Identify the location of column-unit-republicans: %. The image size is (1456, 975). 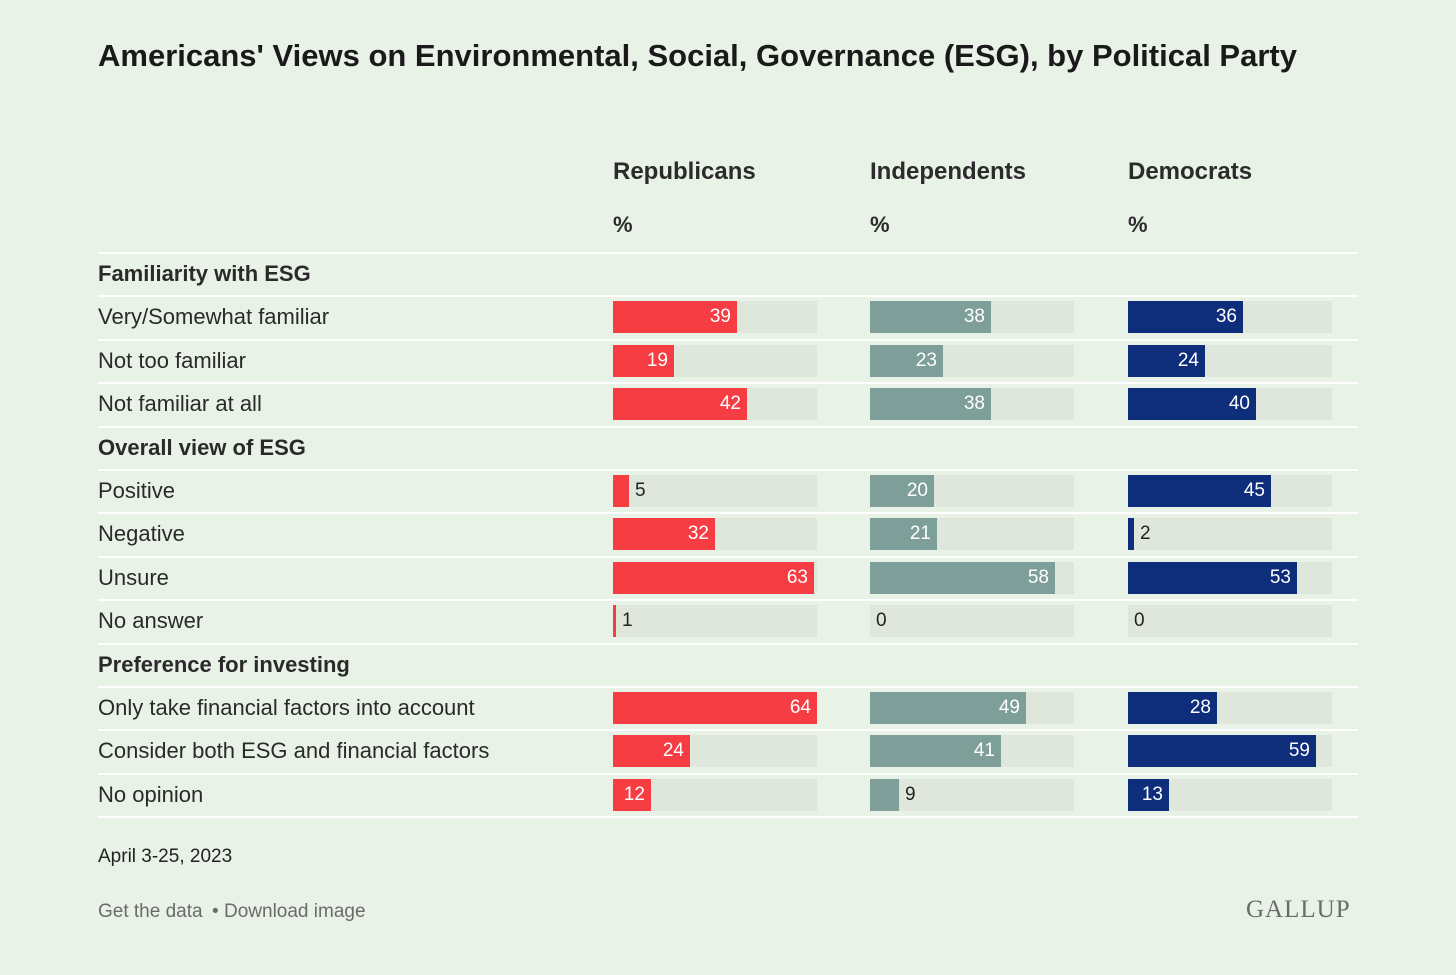
(623, 224).